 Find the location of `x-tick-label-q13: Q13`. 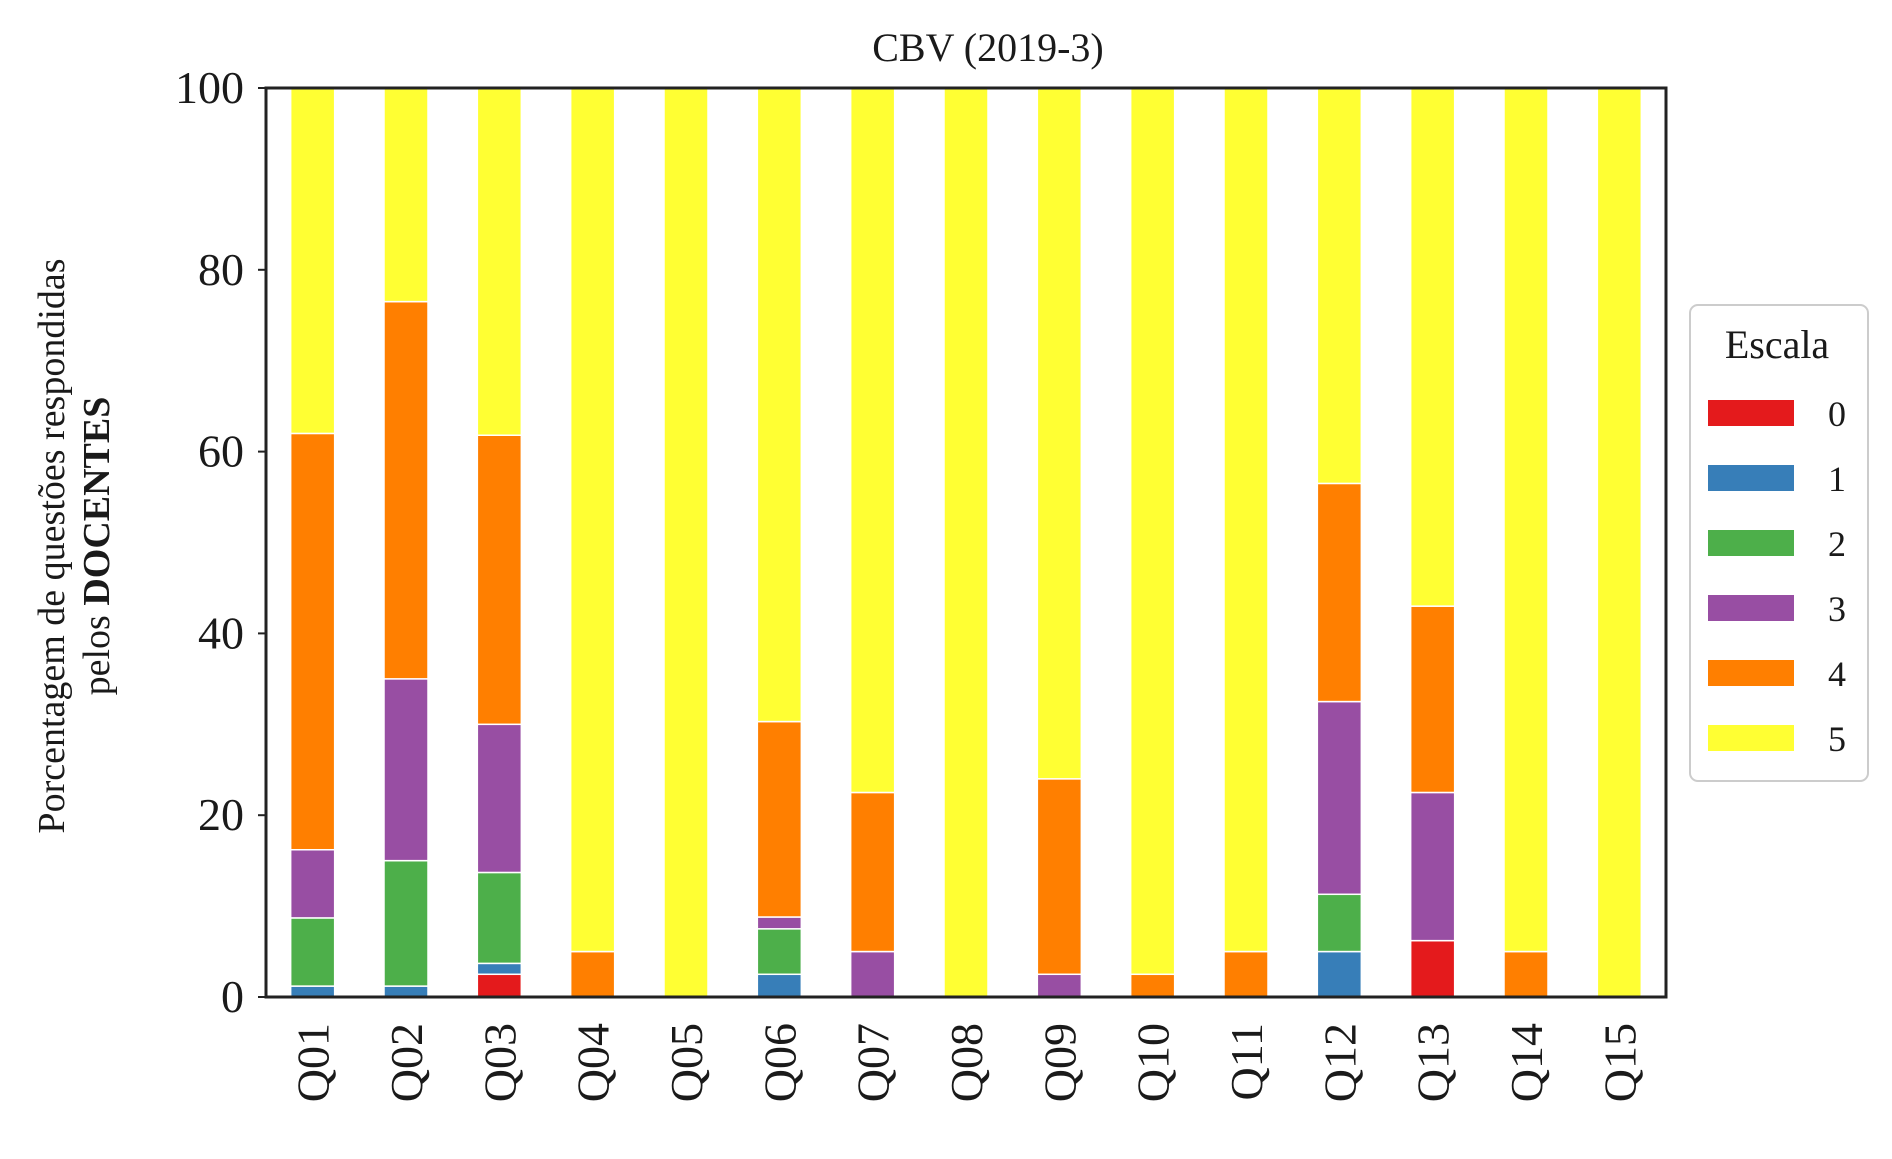

x-tick-label-q13: Q13 is located at coordinates (1433, 1062).